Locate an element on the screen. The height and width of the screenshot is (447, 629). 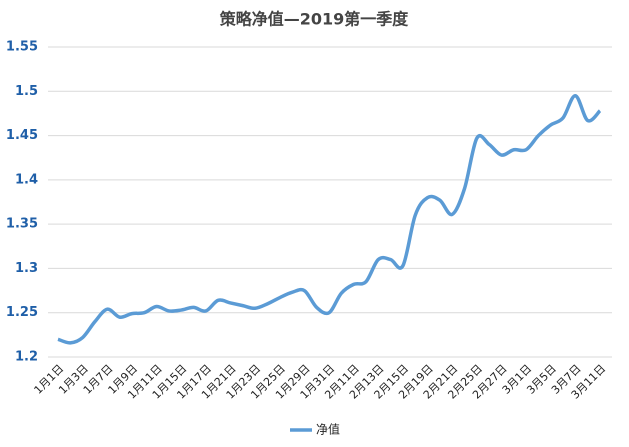
y-tick-label: 1.2 is located at coordinates (26, 357).